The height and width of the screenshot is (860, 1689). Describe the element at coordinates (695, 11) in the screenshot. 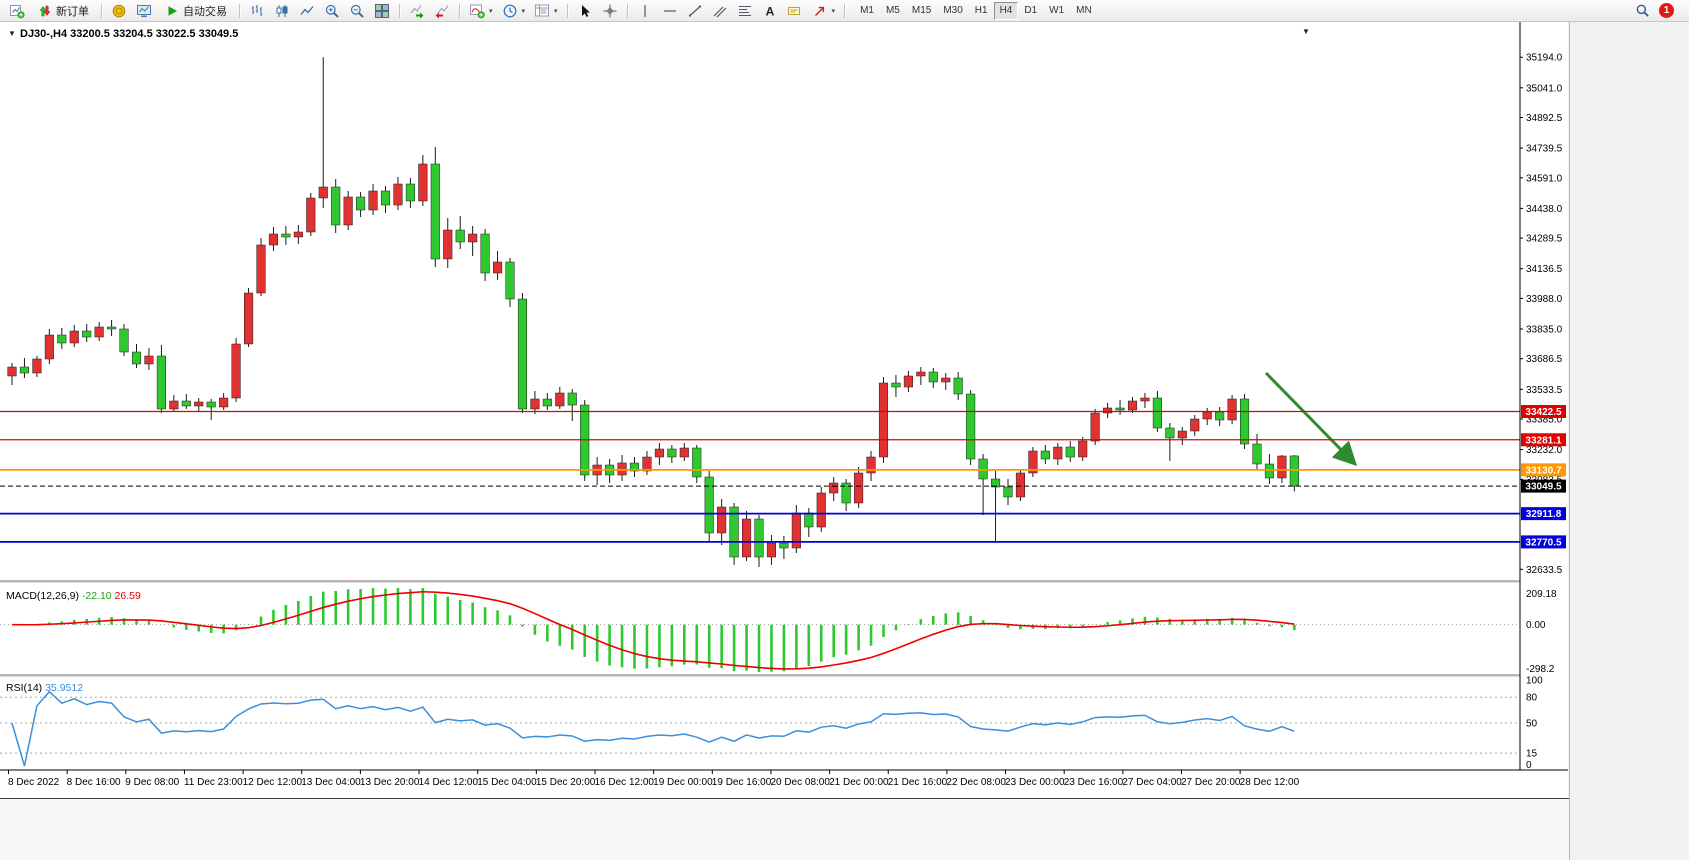

I see `trendline-tool-button` at that location.